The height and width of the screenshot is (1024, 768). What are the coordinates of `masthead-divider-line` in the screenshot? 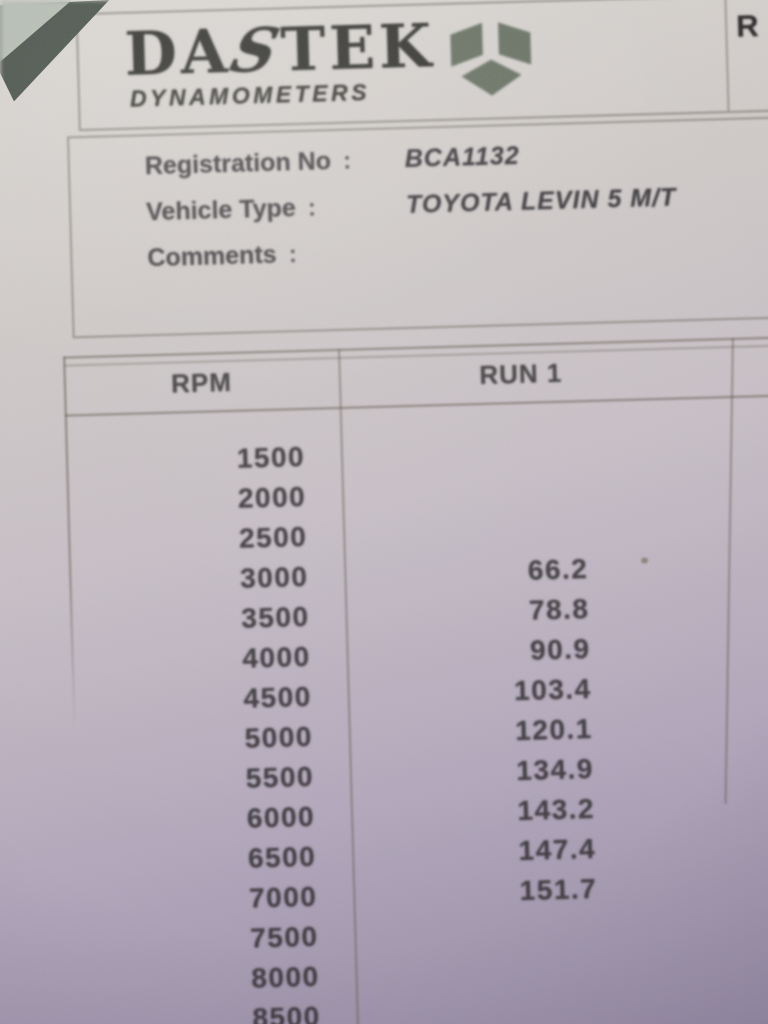 It's located at (727, 55).